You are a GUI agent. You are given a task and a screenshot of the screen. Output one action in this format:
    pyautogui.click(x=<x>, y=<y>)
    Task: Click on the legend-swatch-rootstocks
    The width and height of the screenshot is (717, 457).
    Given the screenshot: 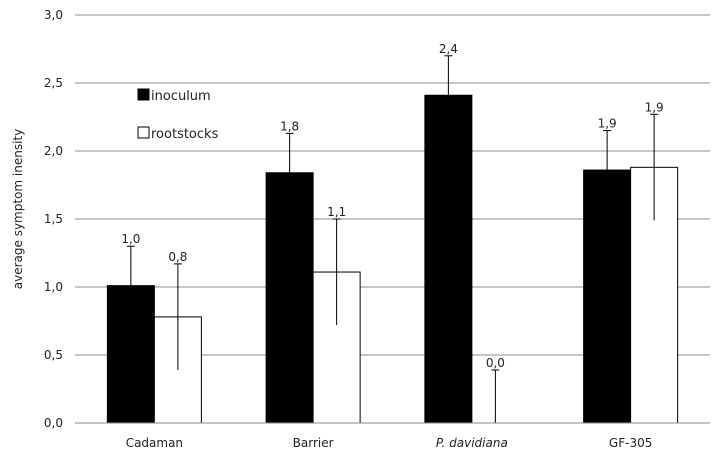 What is the action you would take?
    pyautogui.click(x=143, y=132)
    